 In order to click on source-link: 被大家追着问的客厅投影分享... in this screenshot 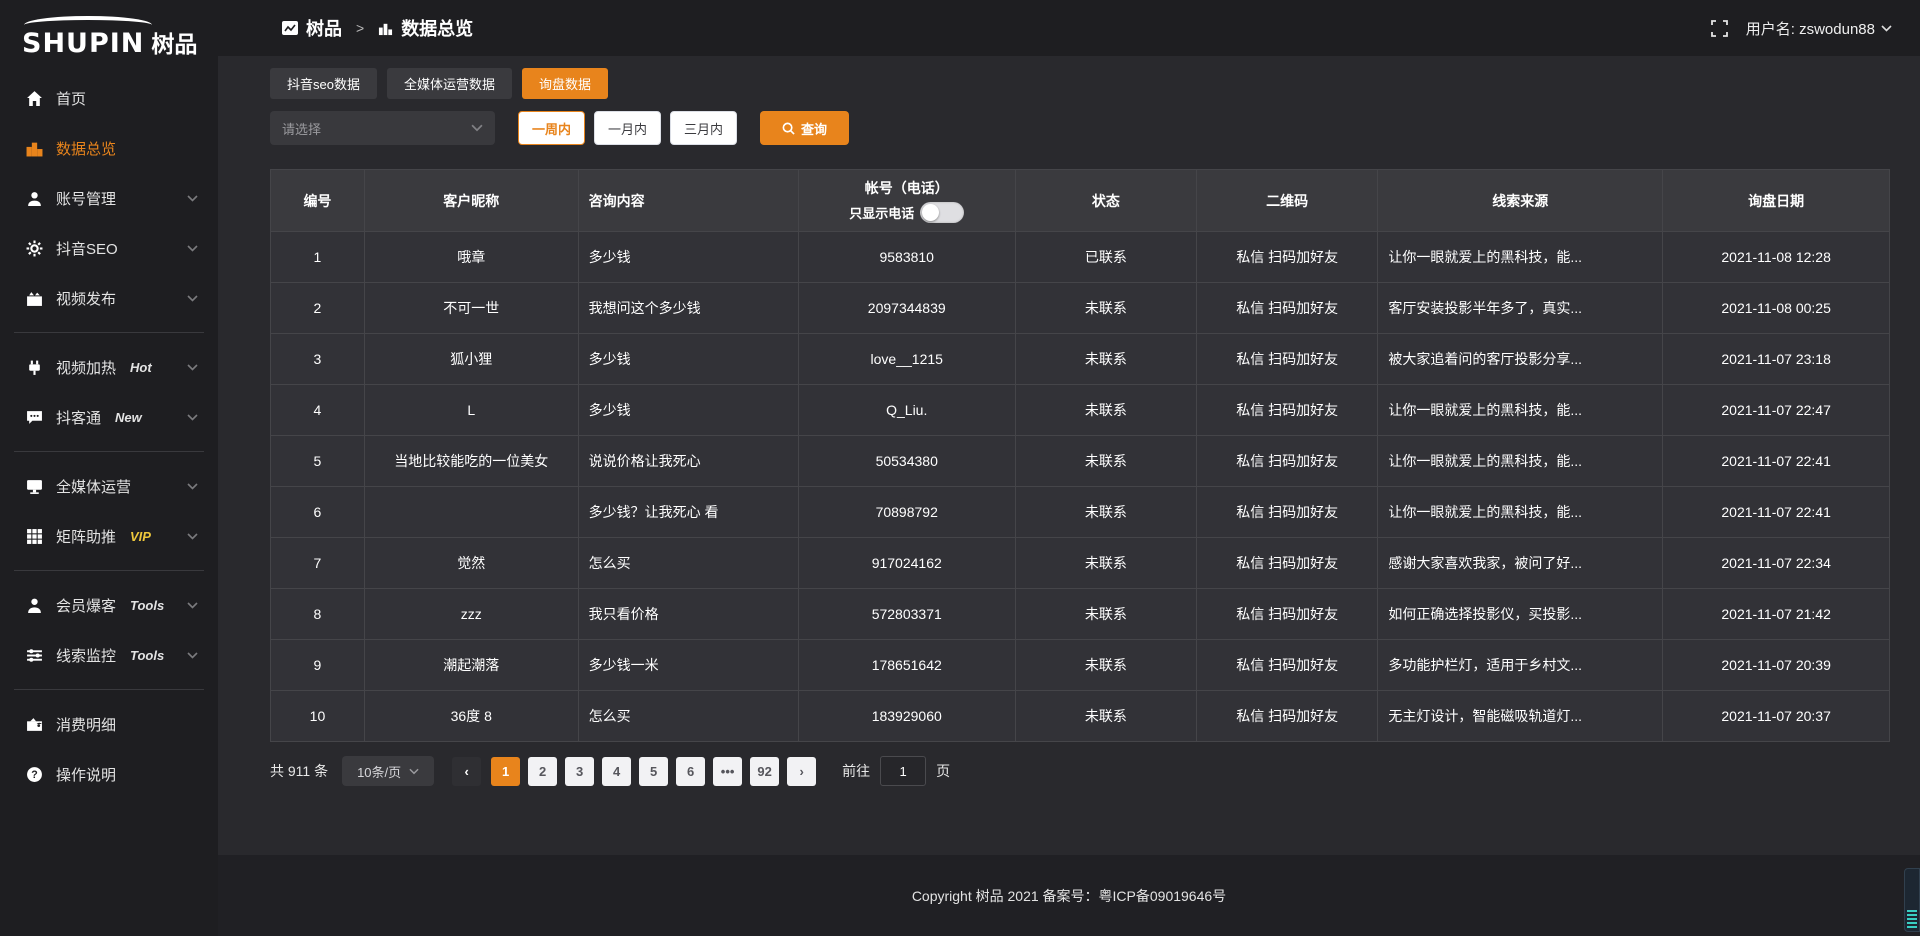, I will do `click(1520, 359)`.